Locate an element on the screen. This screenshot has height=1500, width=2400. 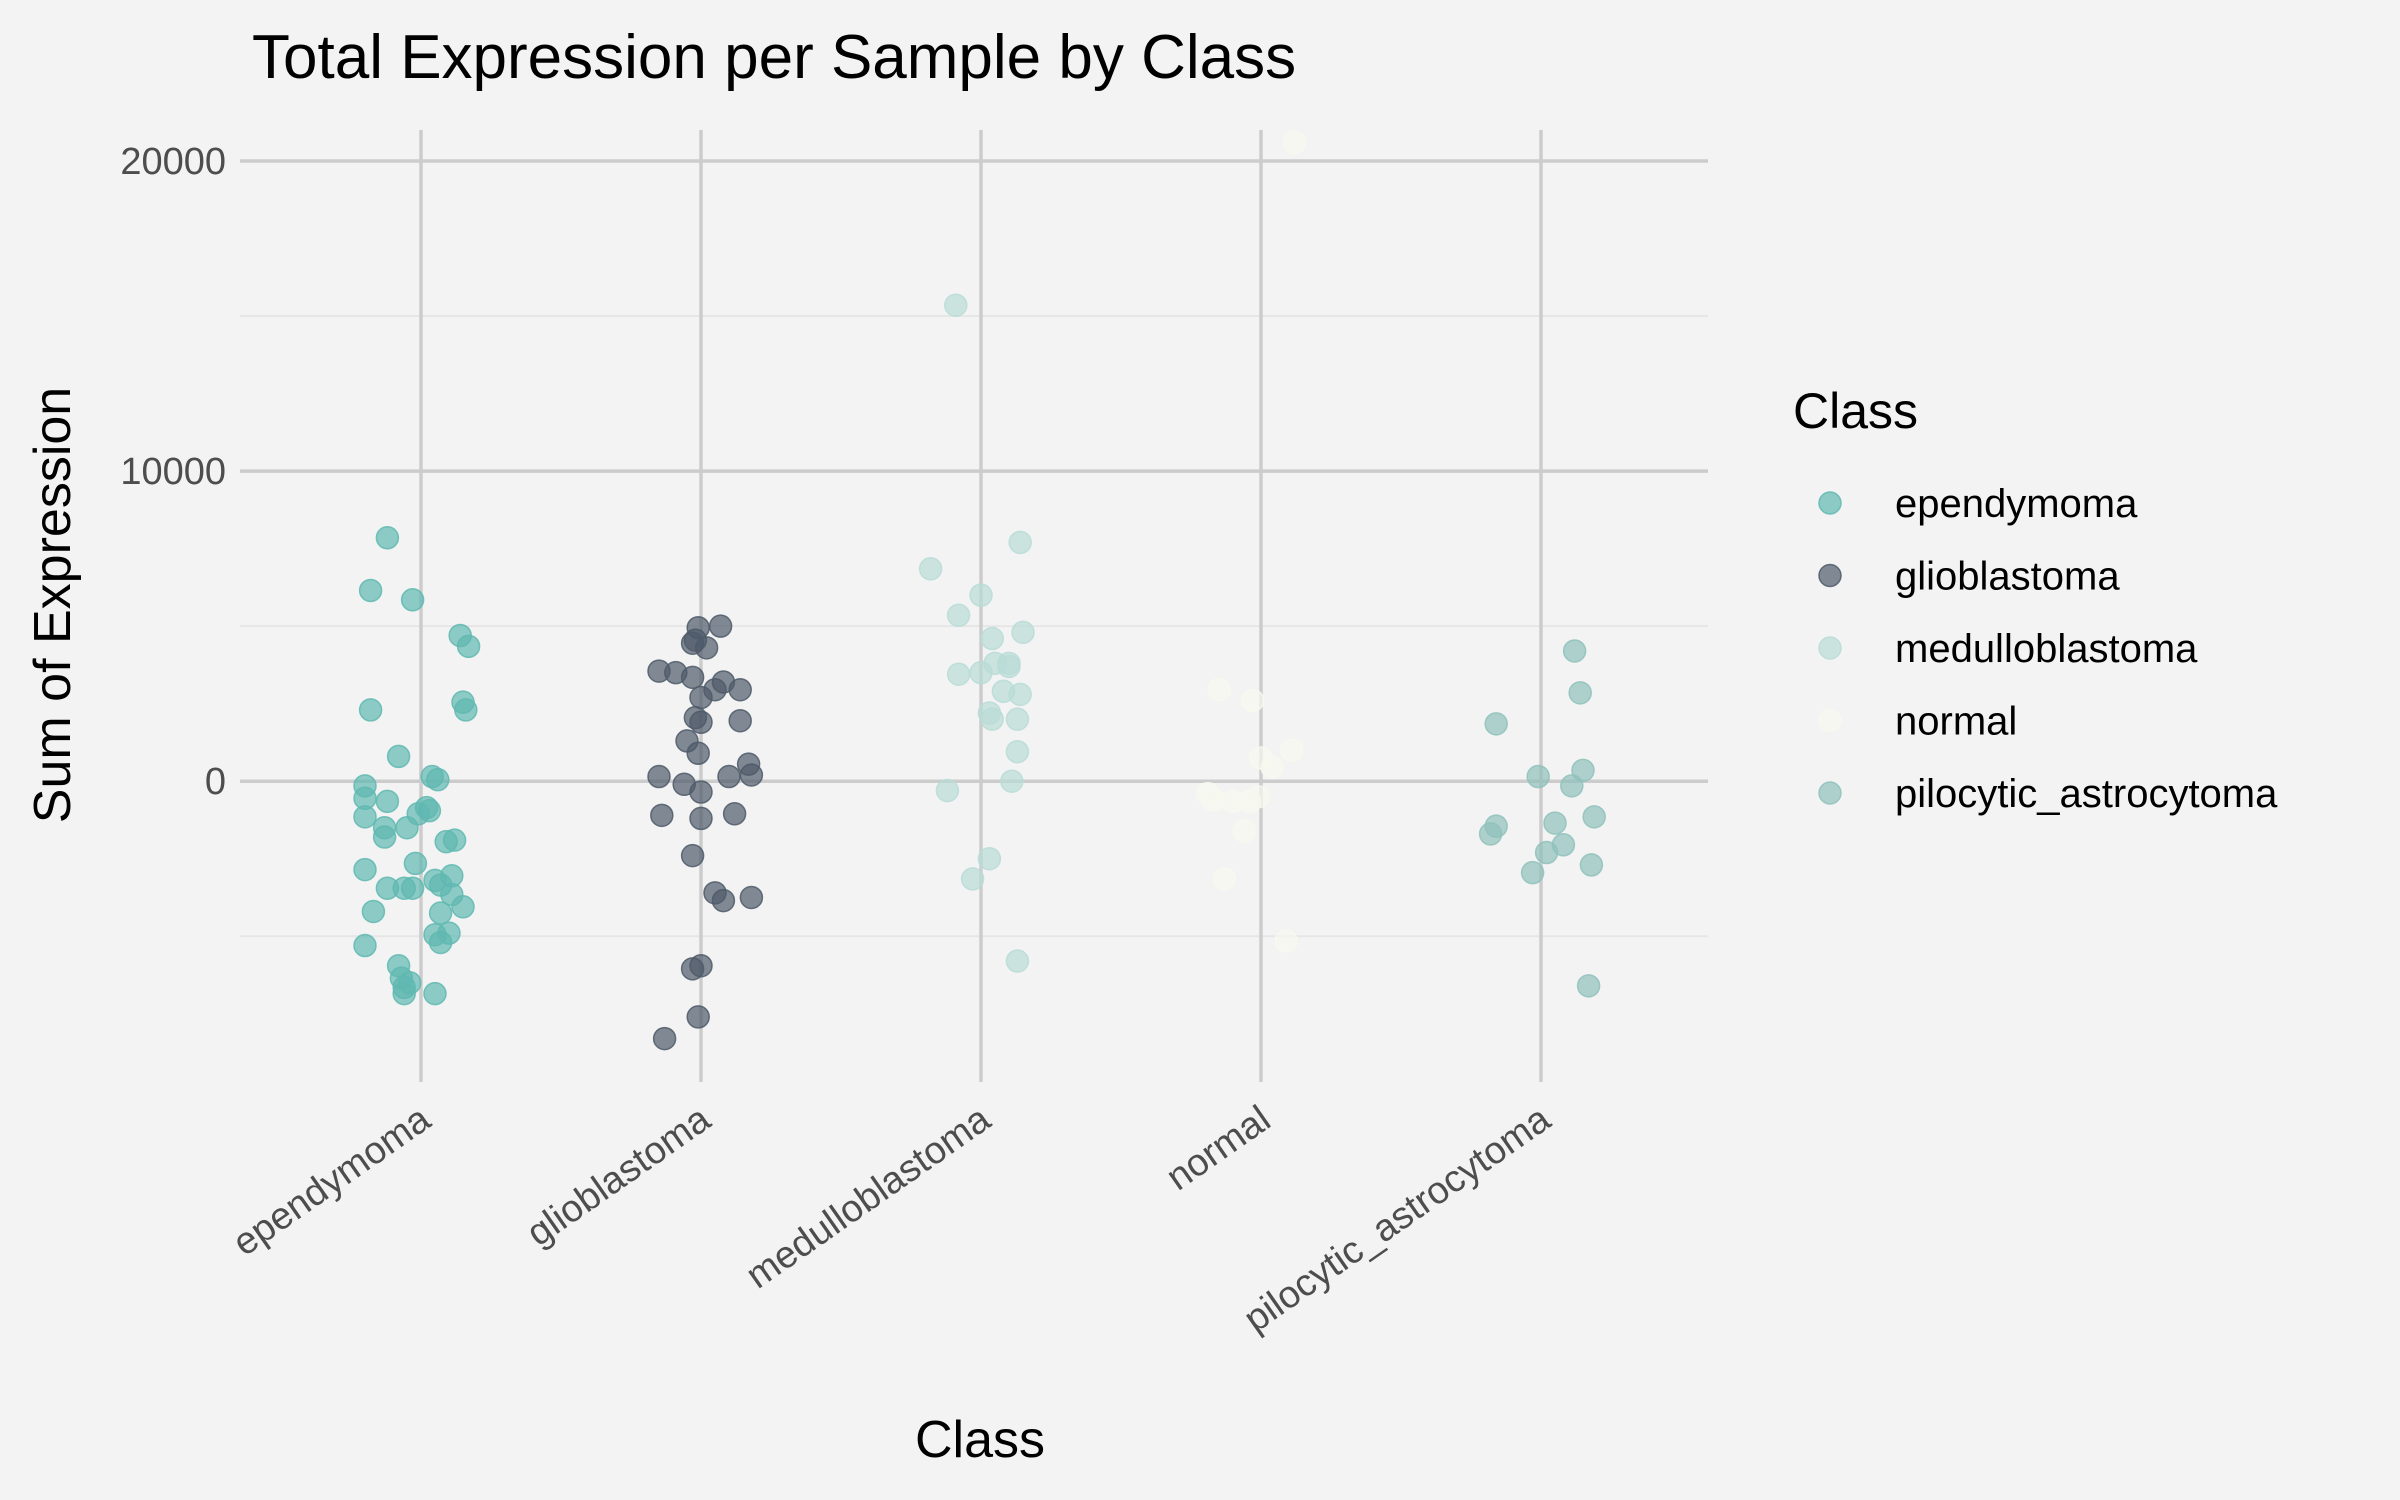
legend-title: Class is located at coordinates (1855, 411).